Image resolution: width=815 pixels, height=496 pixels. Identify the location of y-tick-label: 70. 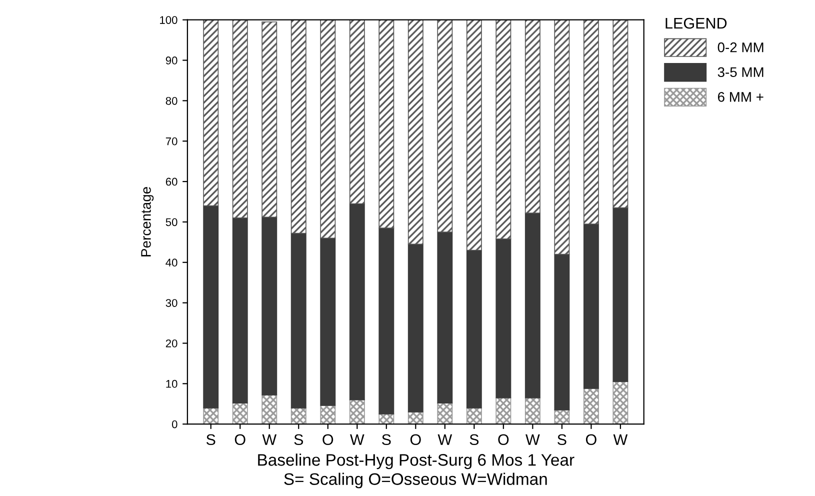
(172, 141).